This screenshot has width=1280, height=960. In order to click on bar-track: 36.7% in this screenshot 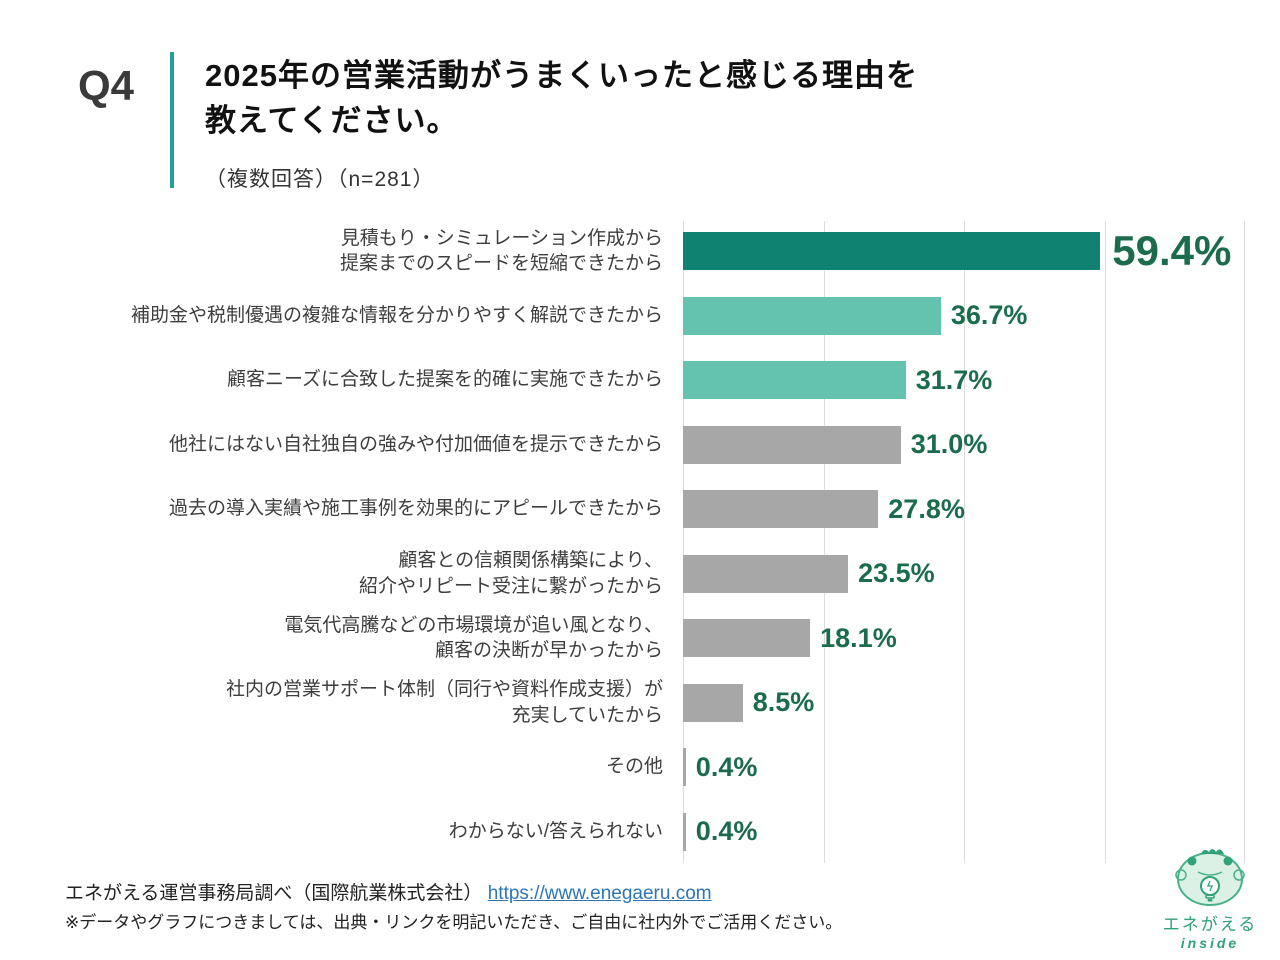, I will do `click(964, 316)`.